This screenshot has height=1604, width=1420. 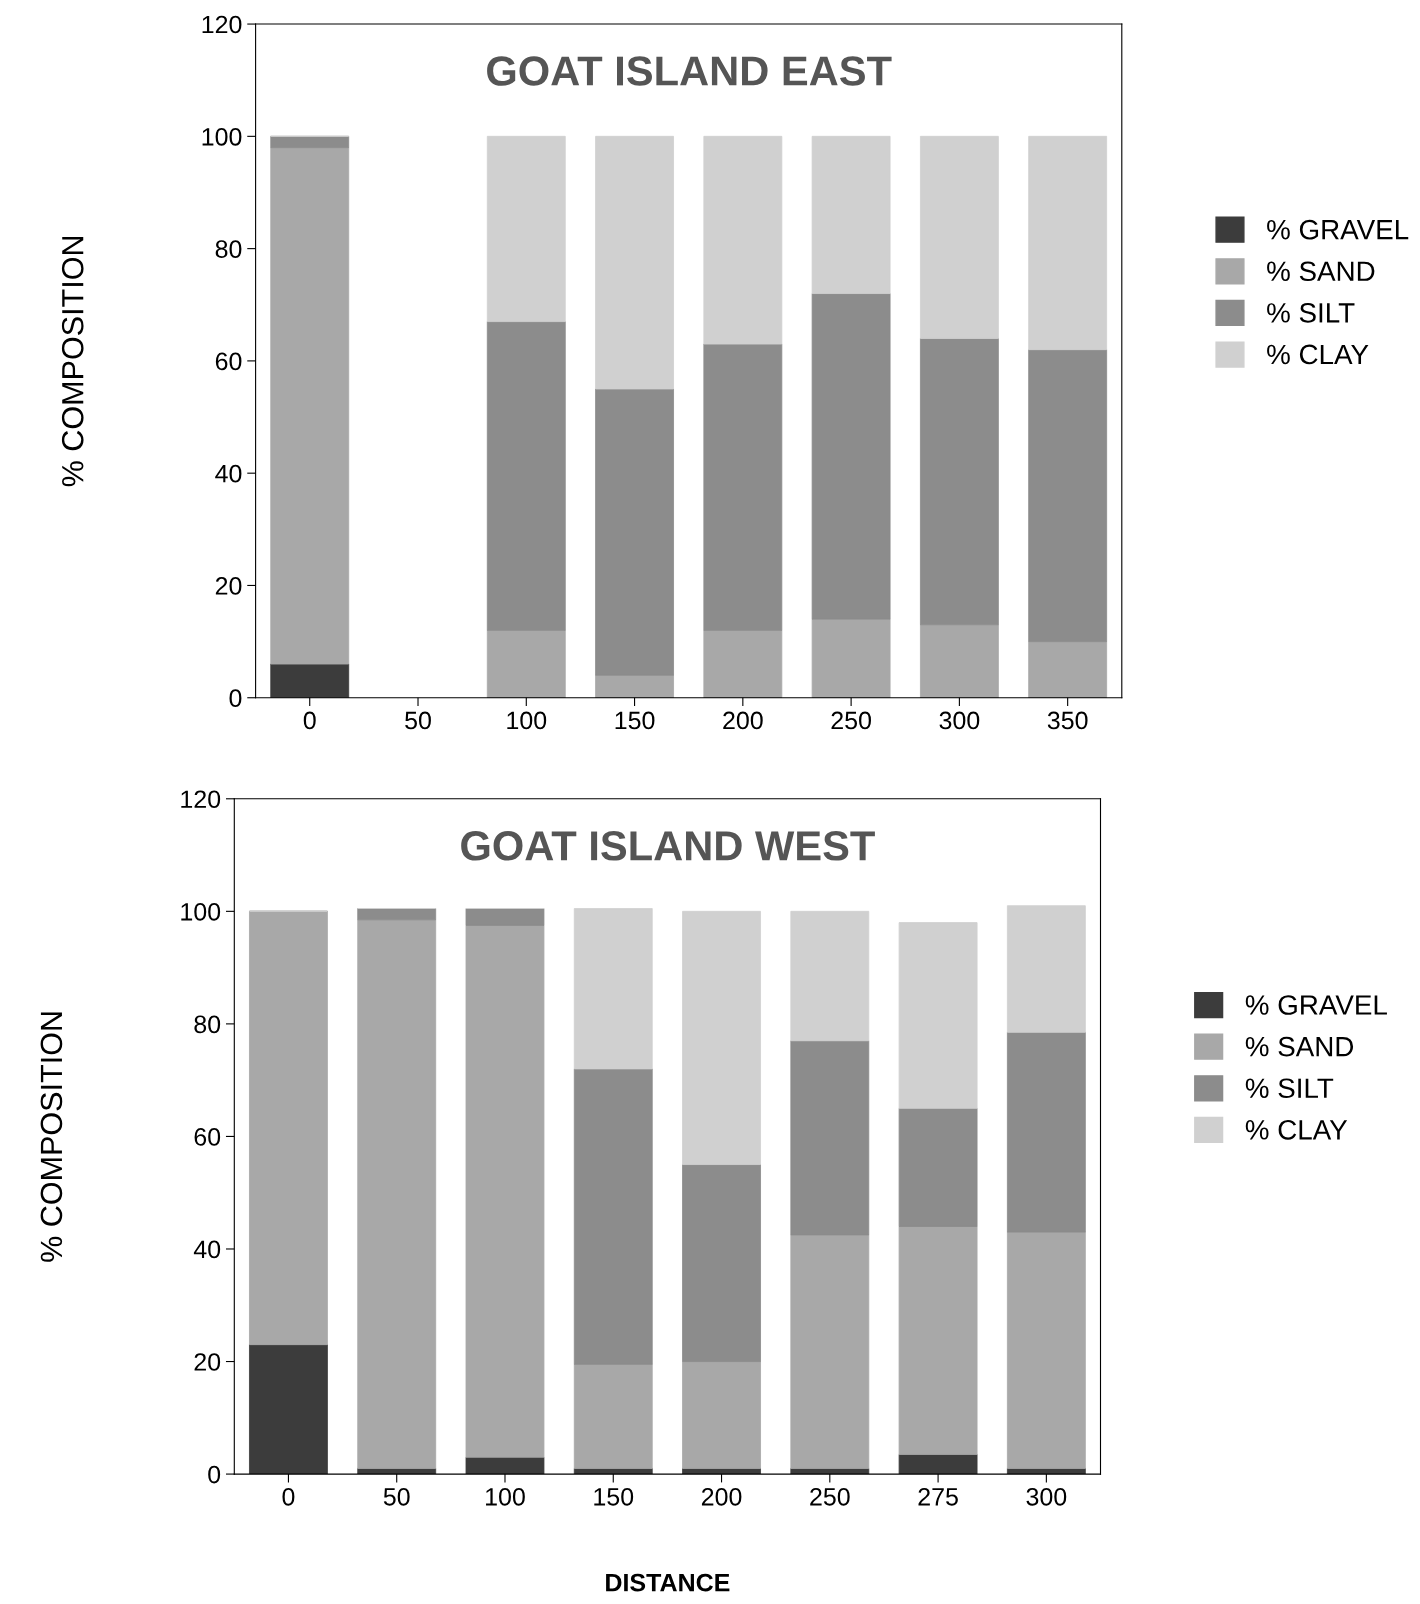 I want to click on x-axis-title: DISTANCE, so click(x=668, y=1582).